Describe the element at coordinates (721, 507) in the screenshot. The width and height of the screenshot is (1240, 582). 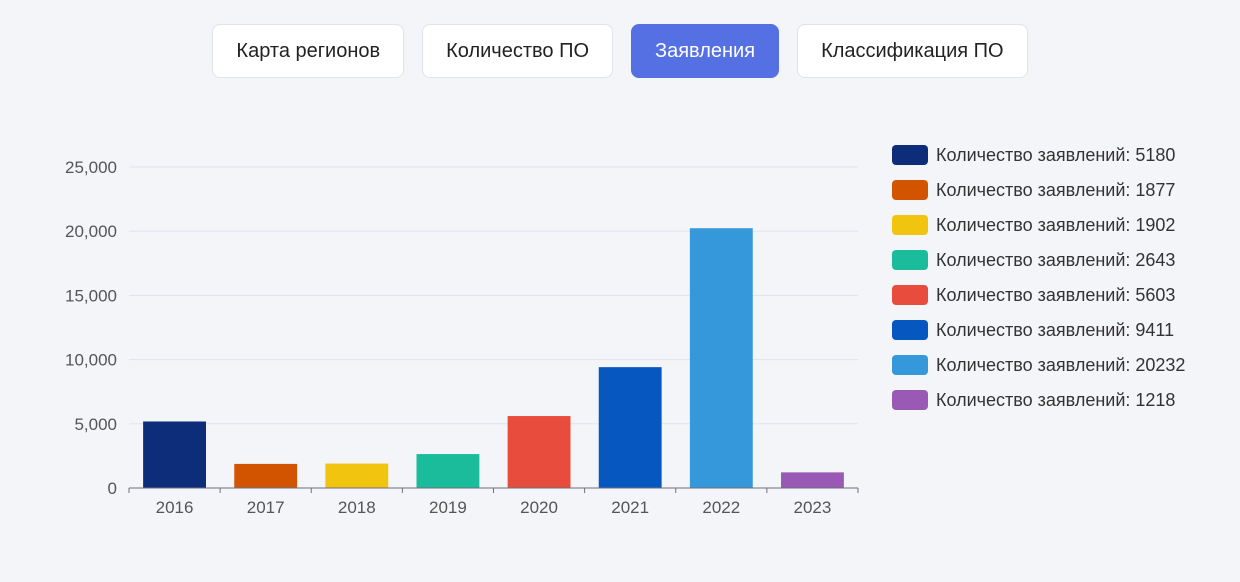
I see `x-tick-label: 2022` at that location.